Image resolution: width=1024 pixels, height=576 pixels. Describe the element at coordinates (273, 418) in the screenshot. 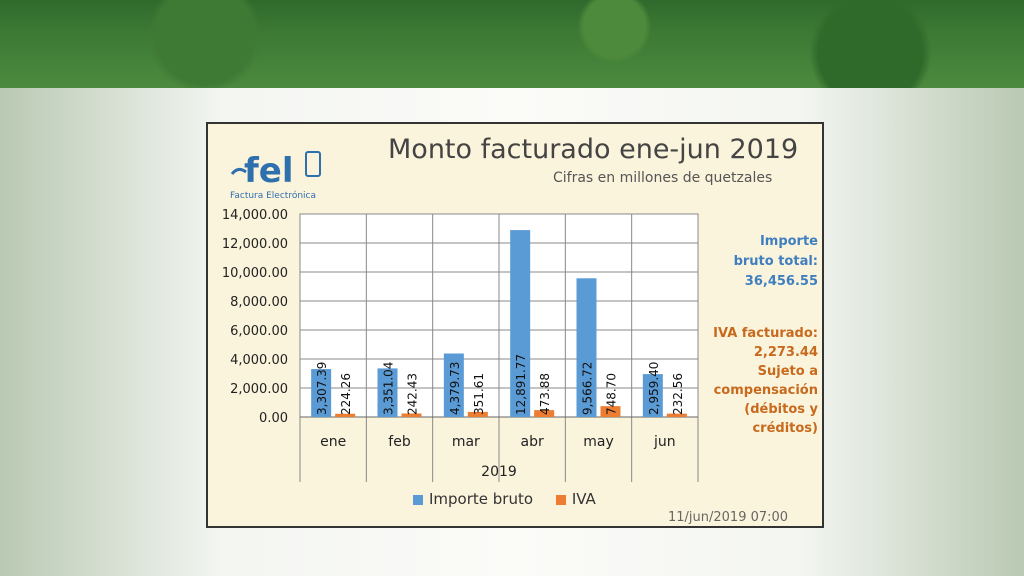

I see `y-tick-label: 0.00` at that location.